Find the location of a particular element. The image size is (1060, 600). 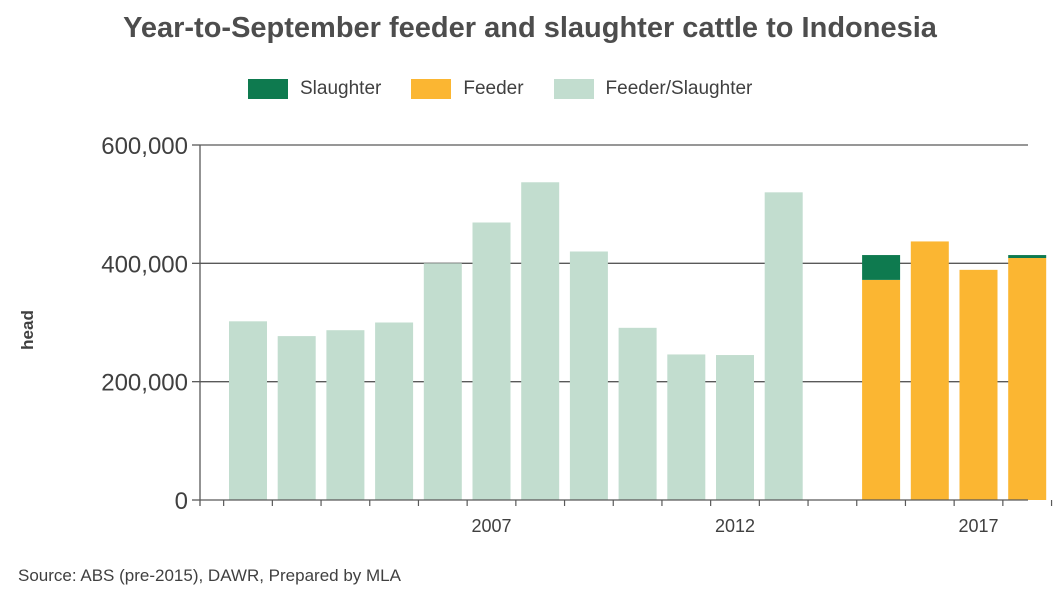

legend-item-feeder-slaughter: Feeder/Slaughter is located at coordinates (653, 89).